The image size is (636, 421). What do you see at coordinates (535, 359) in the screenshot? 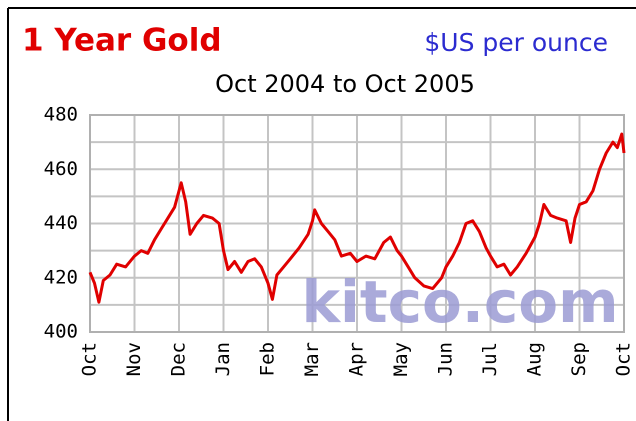
I see `x-tick-label: Aug` at bounding box center [535, 359].